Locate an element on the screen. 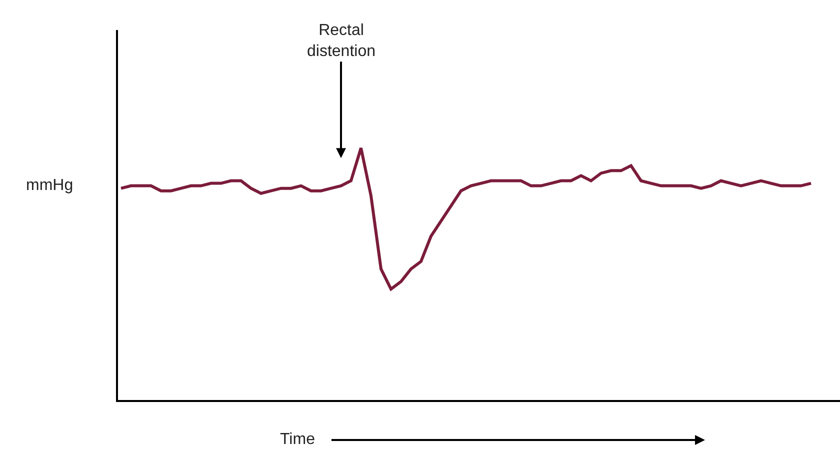 Image resolution: width=840 pixels, height=457 pixels. x-axis-title: Time is located at coordinates (298, 439).